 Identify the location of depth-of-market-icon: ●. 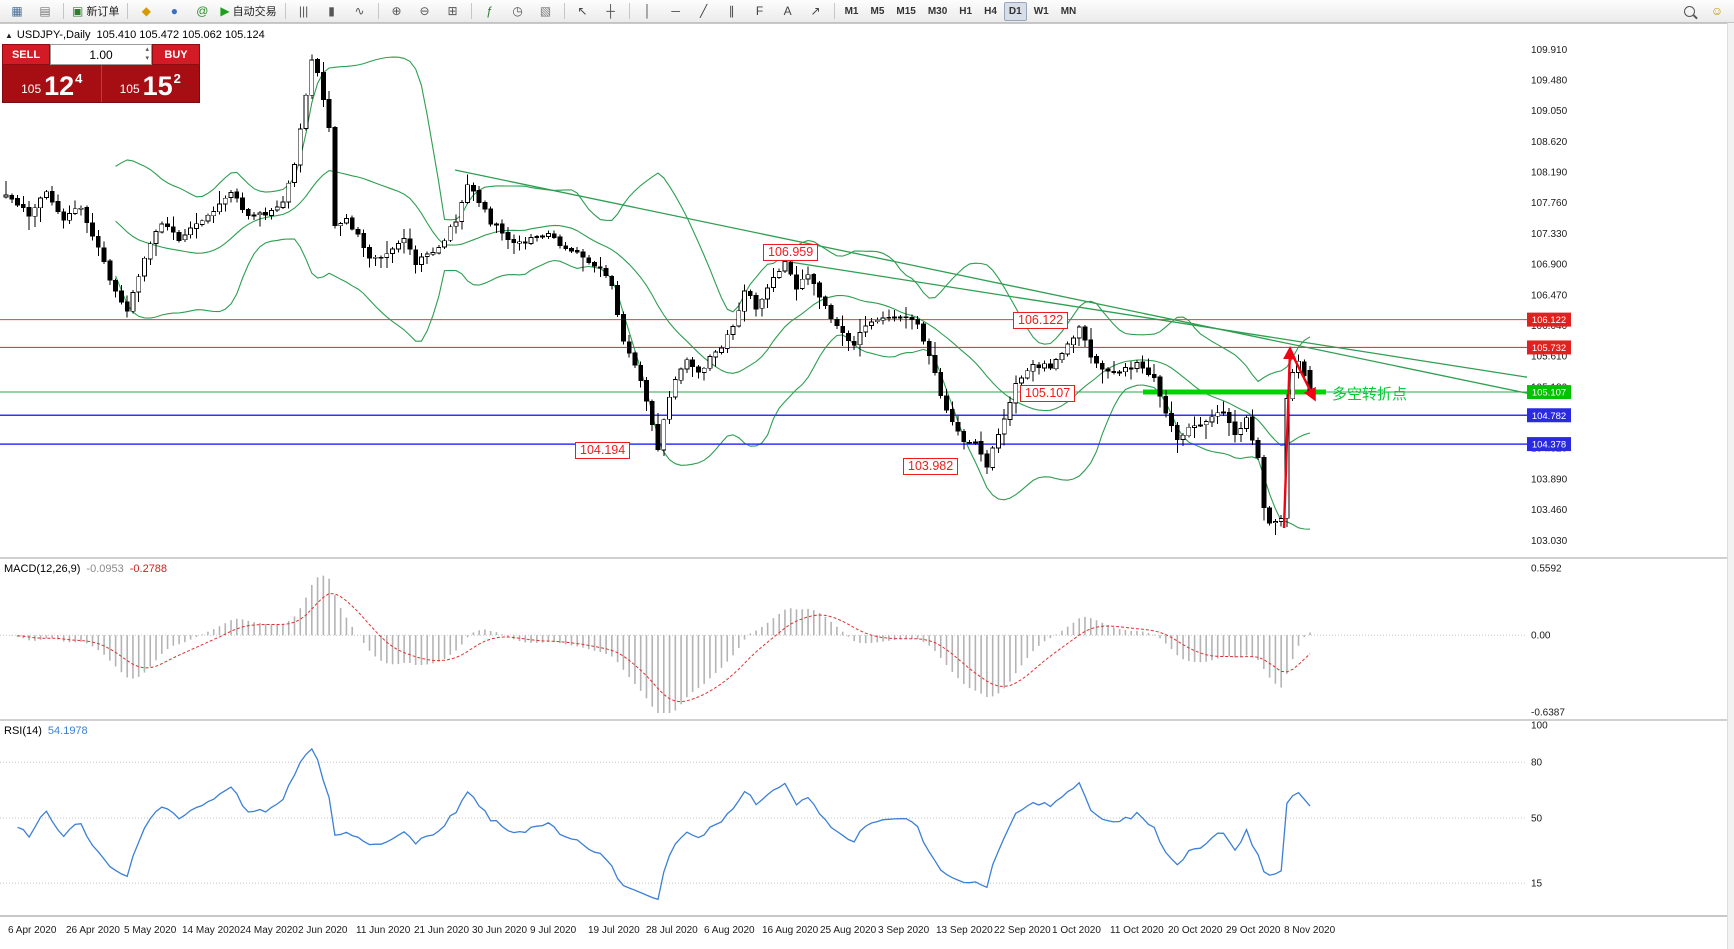
(174, 11).